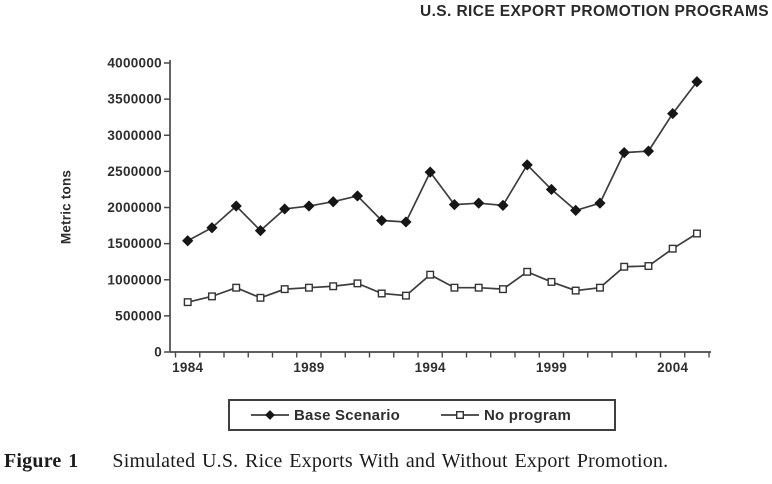  I want to click on legend-diamond, so click(270, 415).